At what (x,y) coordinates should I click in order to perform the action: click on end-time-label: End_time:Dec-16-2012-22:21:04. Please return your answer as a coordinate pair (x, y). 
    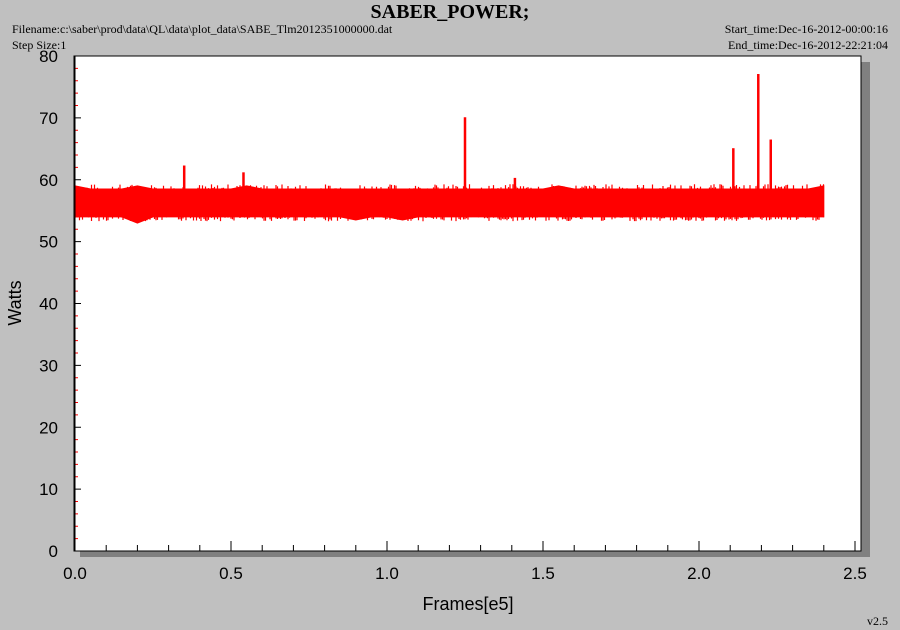
    Looking at the image, I should click on (808, 45).